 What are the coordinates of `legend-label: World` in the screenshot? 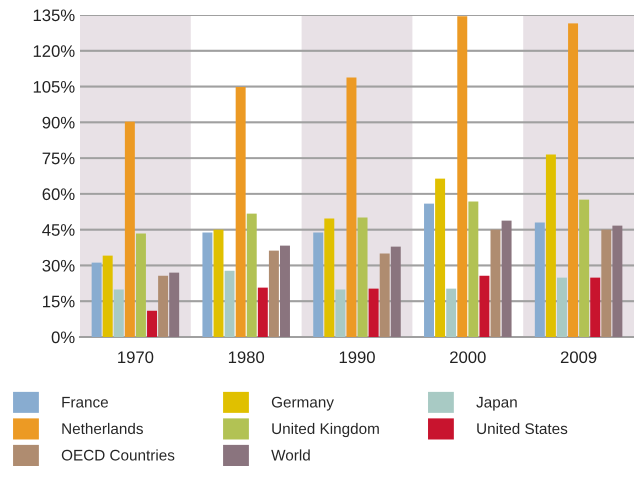 It's located at (290, 455).